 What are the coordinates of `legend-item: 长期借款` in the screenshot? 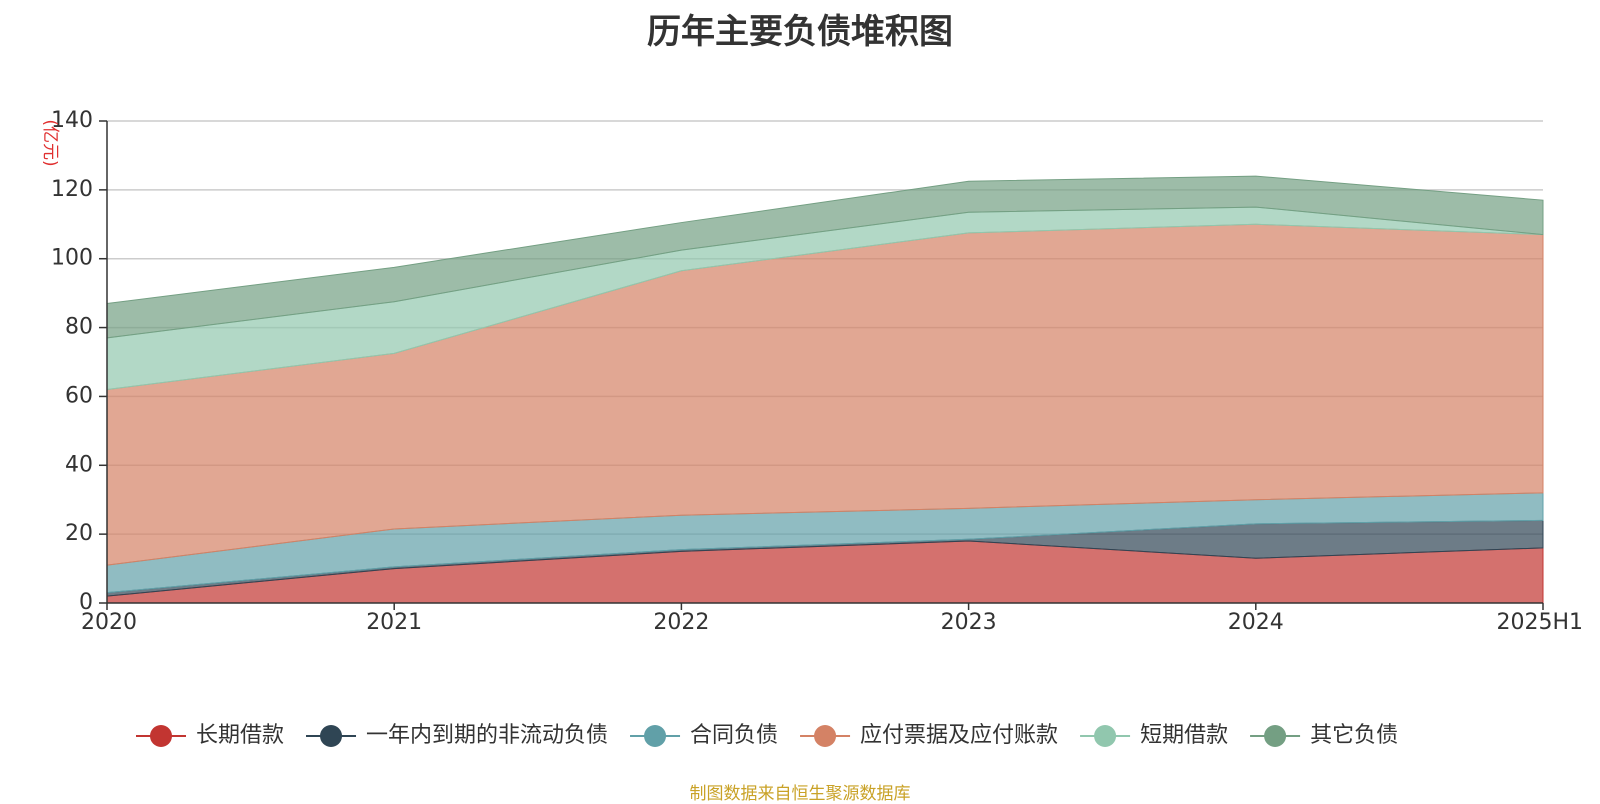 It's located at (210, 735).